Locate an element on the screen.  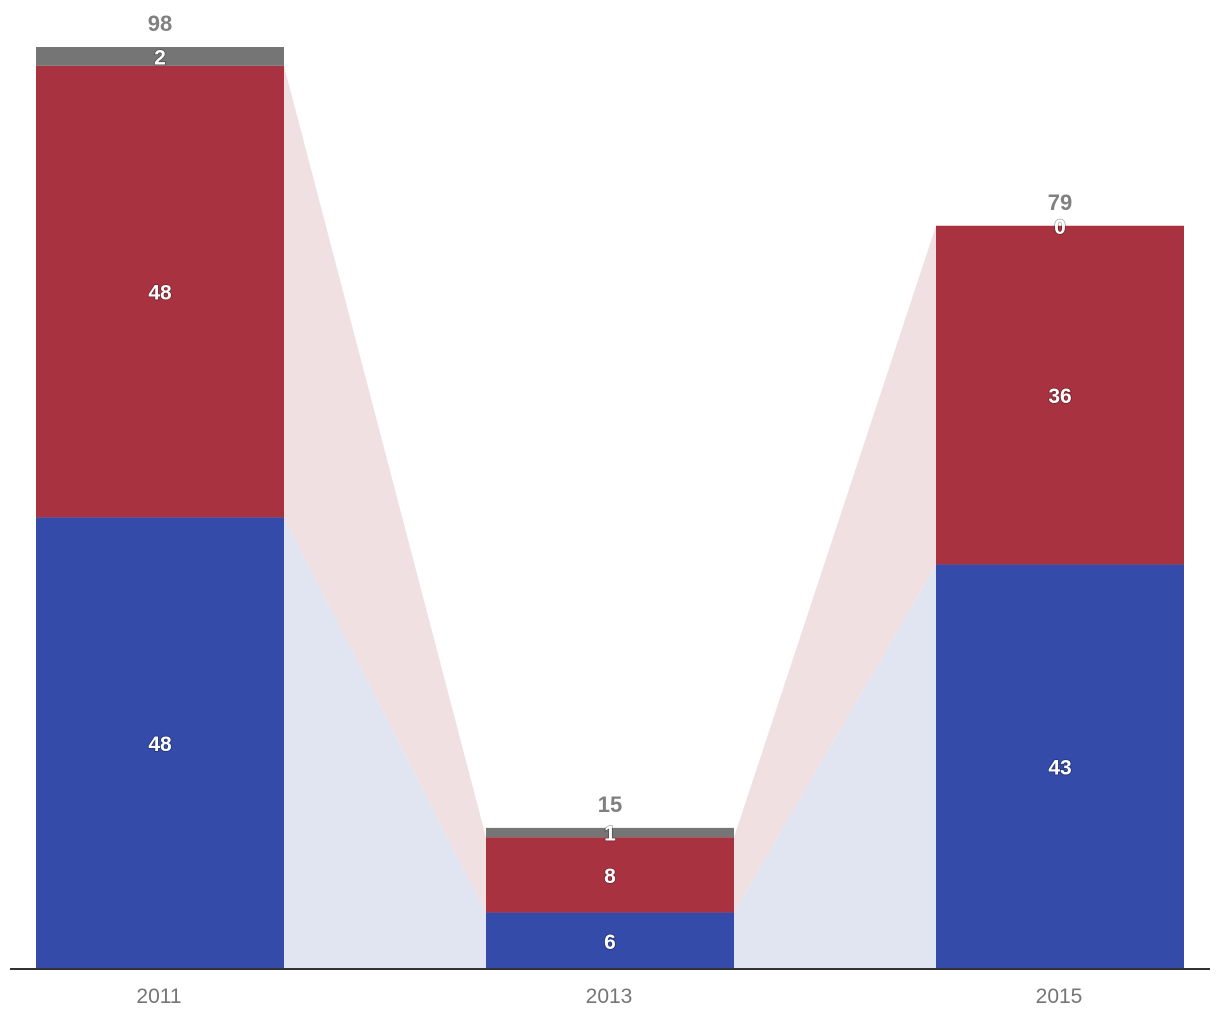
segment-label-2013-blue: 6 is located at coordinates (610, 942).